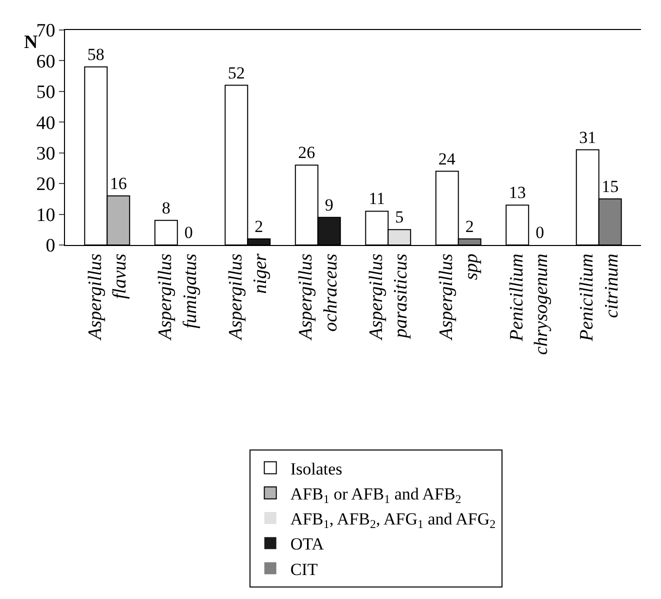 This screenshot has height=599, width=661. What do you see at coordinates (304, 569) in the screenshot?
I see `legend-label: CIT` at bounding box center [304, 569].